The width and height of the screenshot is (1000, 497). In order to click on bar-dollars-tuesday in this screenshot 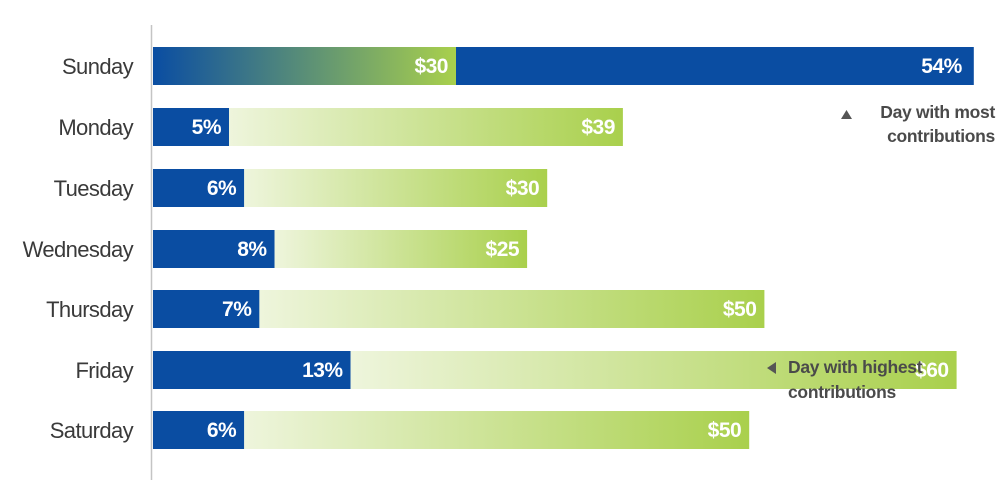, I will do `click(396, 188)`.